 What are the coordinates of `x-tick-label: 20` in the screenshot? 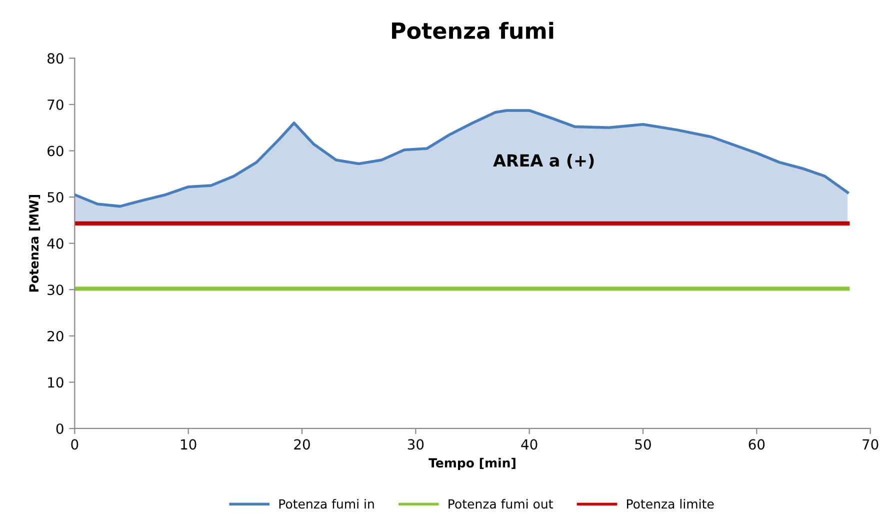 It's located at (302, 444).